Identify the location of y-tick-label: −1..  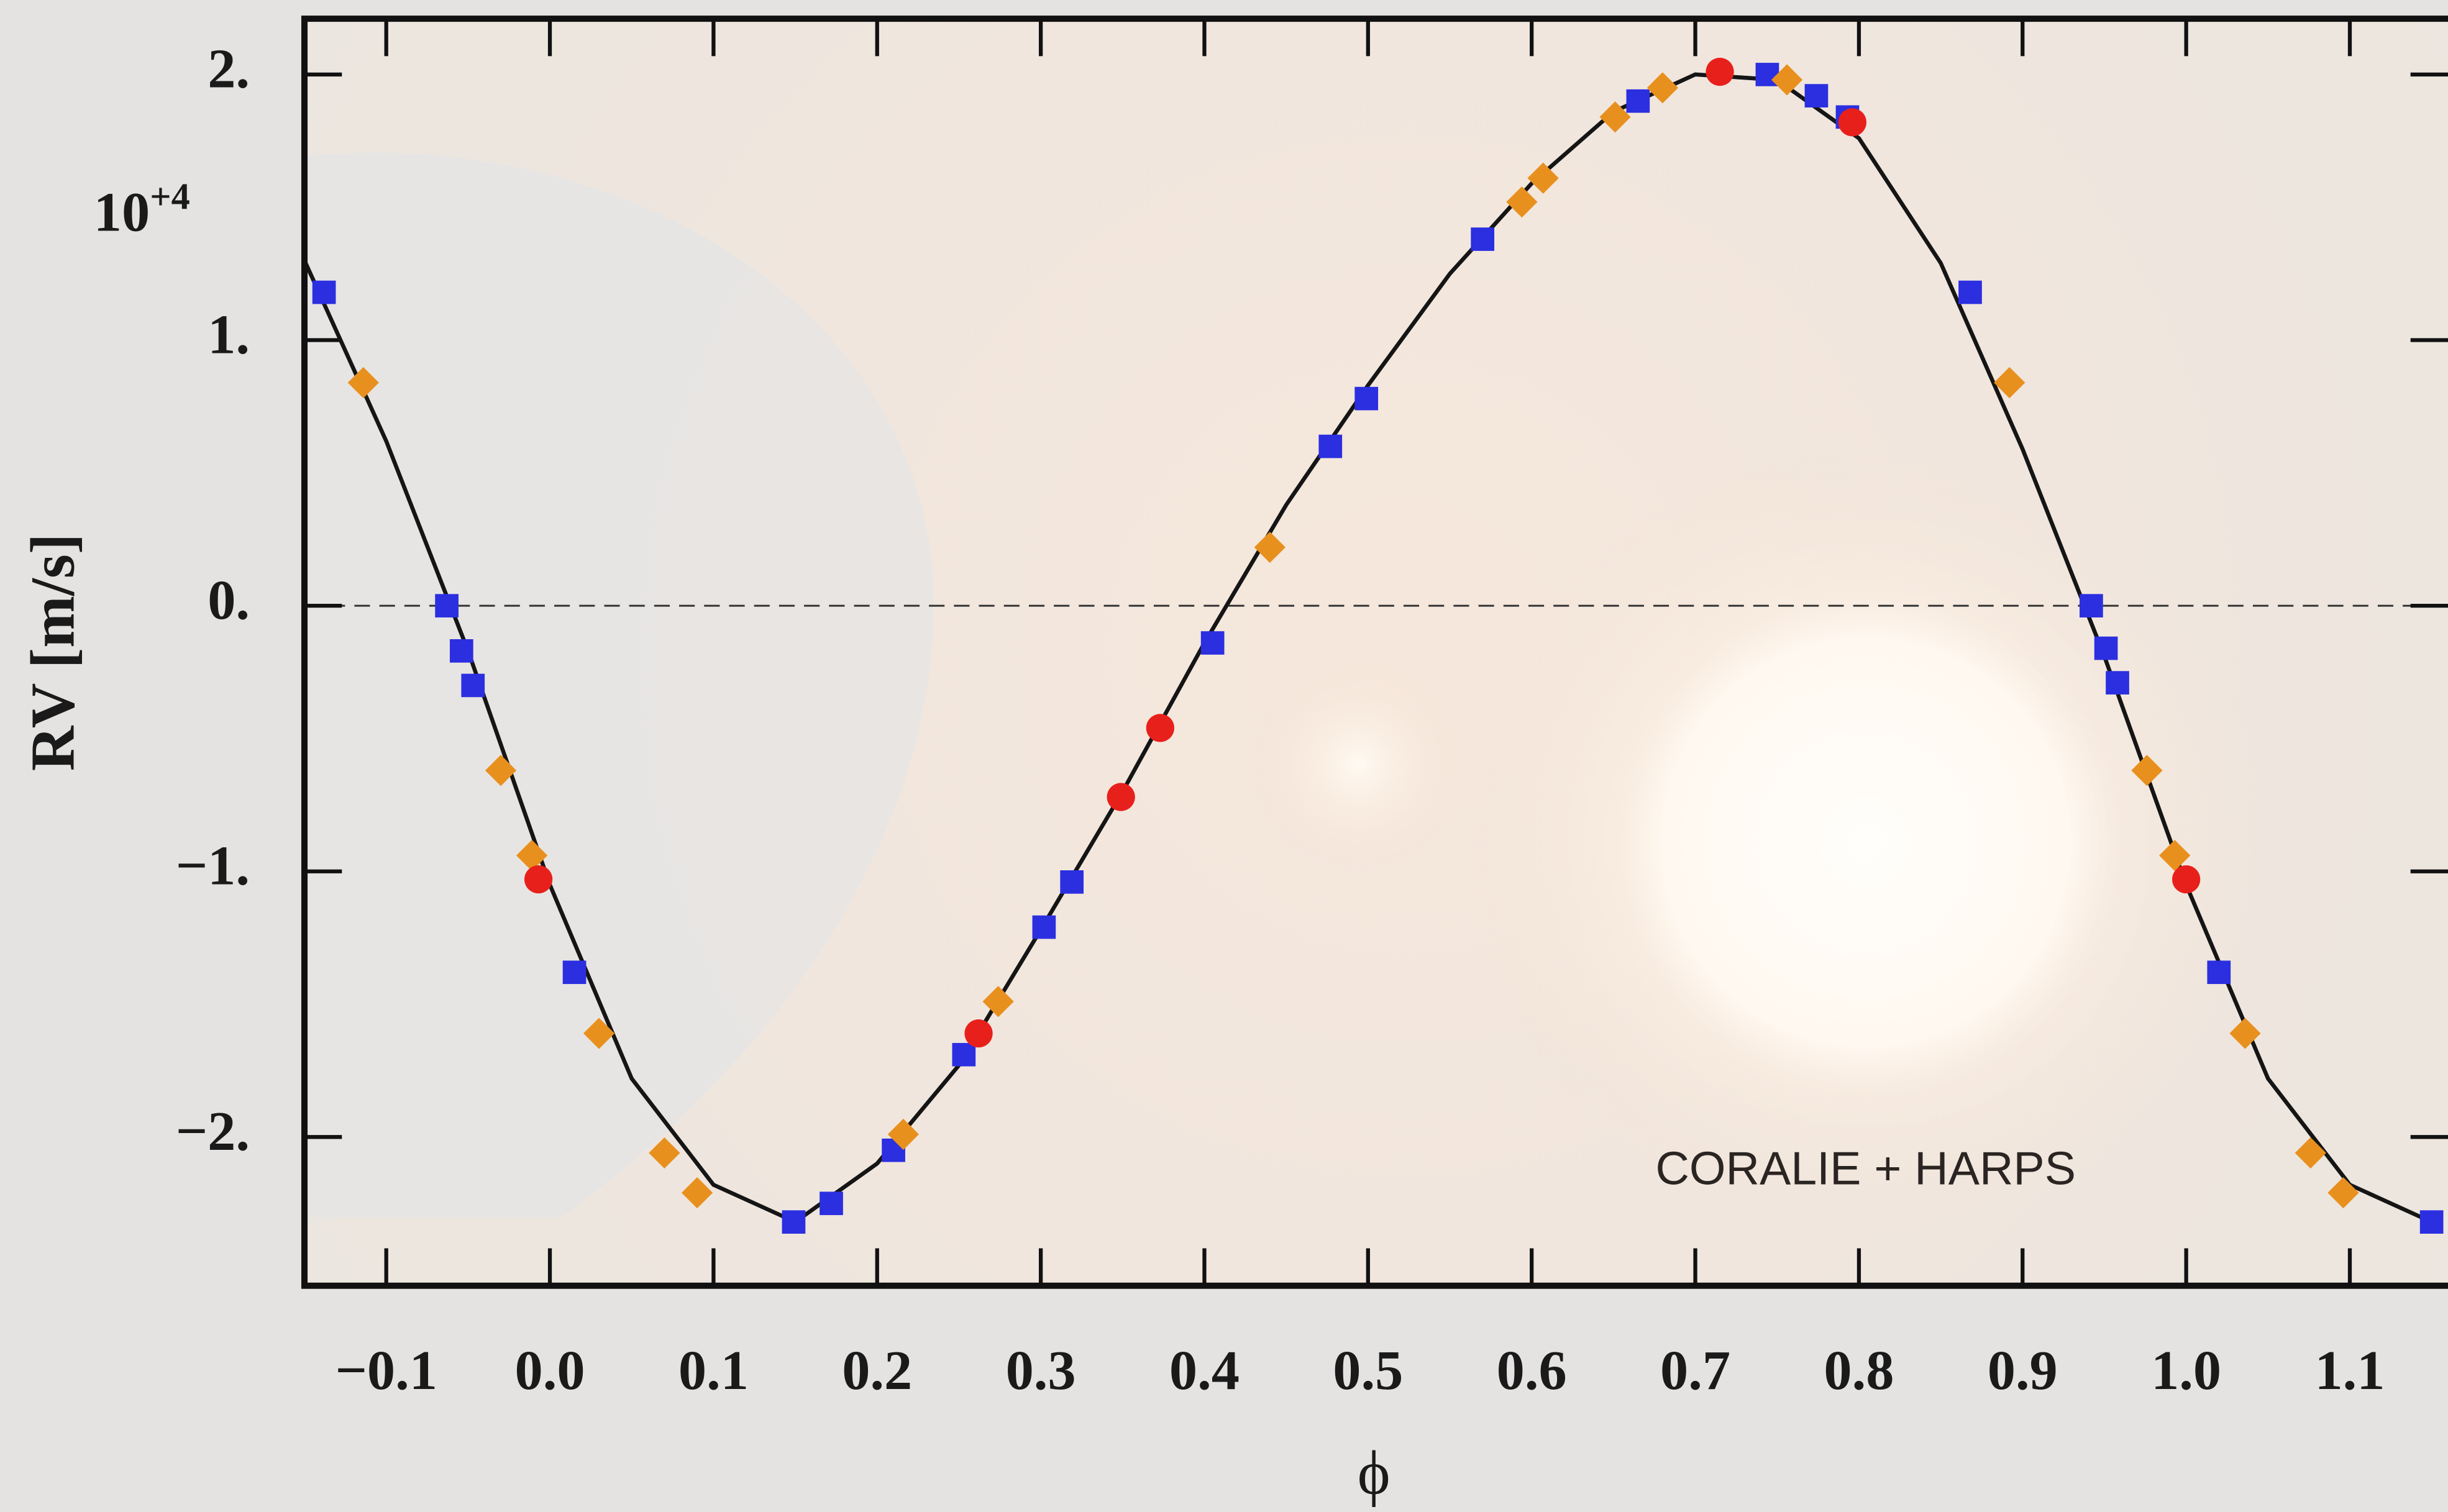
(213, 865).